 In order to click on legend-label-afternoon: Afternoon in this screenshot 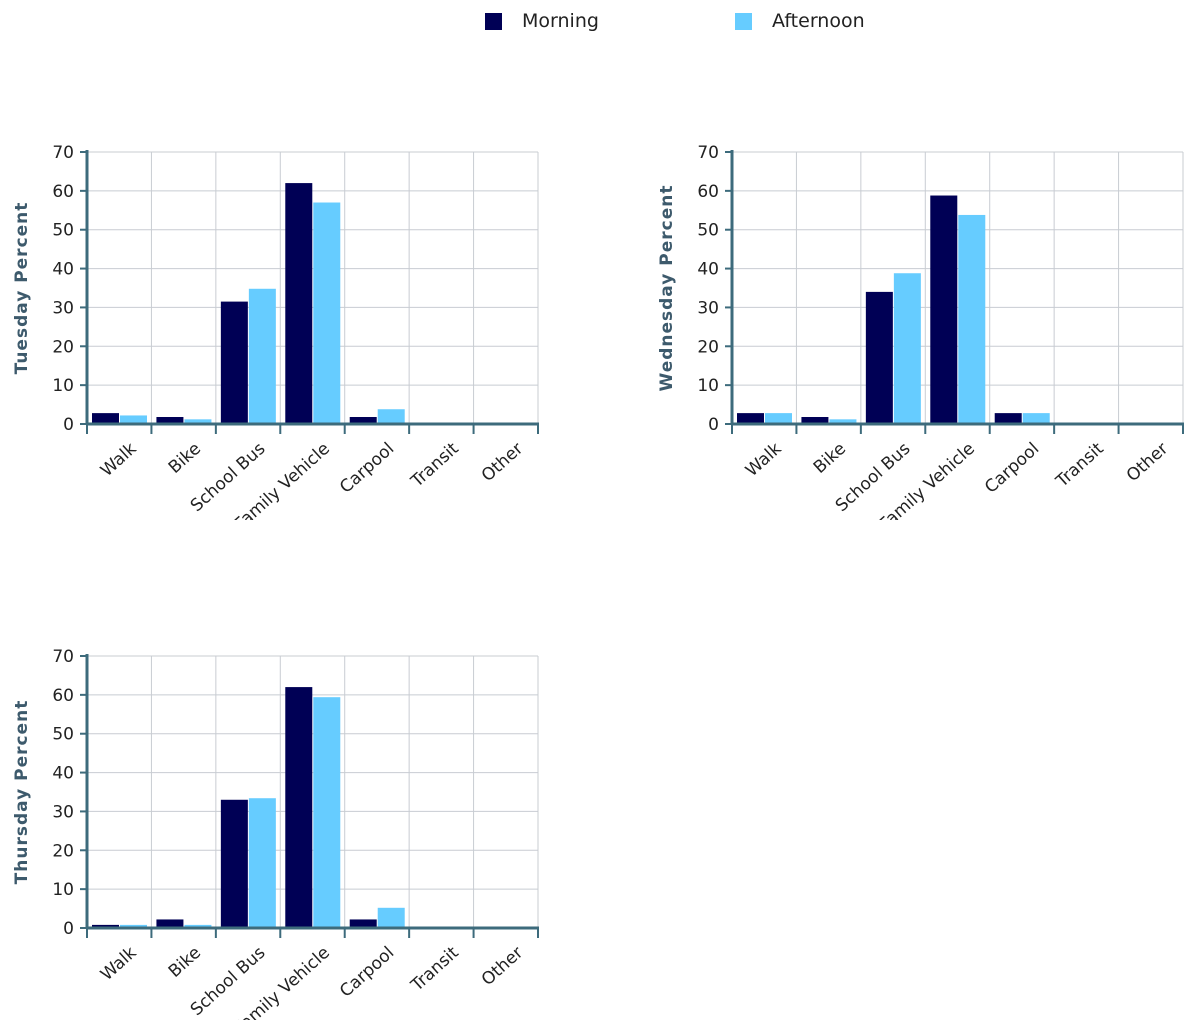, I will do `click(818, 21)`.